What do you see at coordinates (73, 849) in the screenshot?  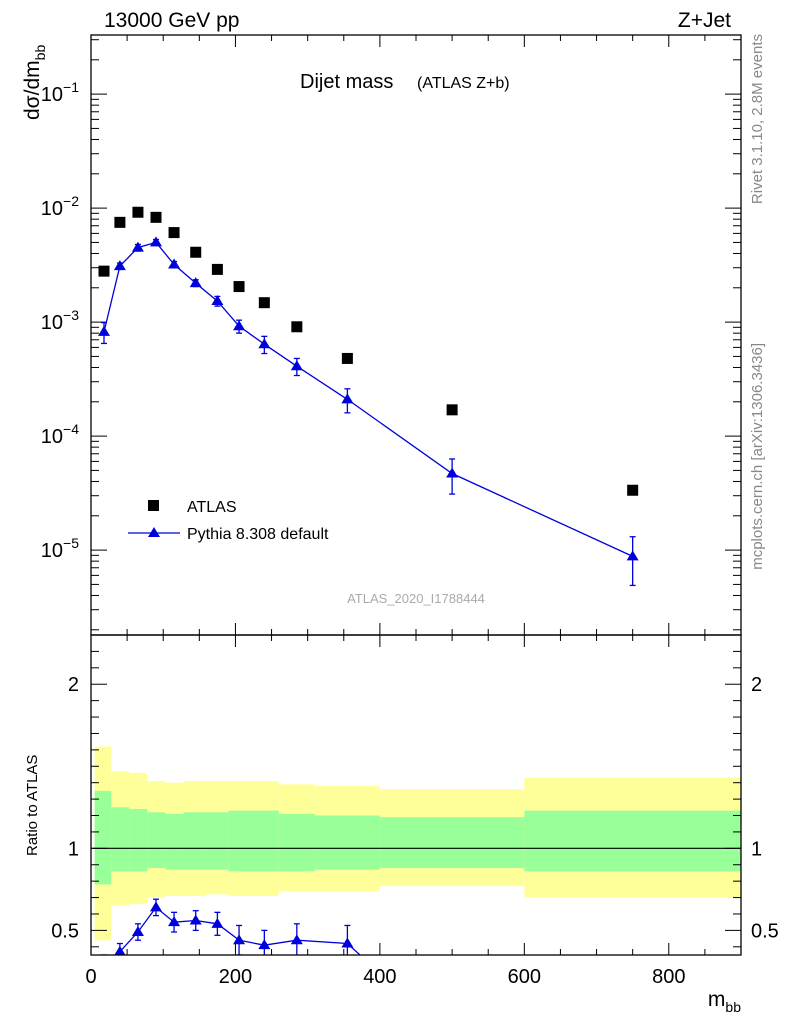 I see `ratio-y-tick-label-left: 1` at bounding box center [73, 849].